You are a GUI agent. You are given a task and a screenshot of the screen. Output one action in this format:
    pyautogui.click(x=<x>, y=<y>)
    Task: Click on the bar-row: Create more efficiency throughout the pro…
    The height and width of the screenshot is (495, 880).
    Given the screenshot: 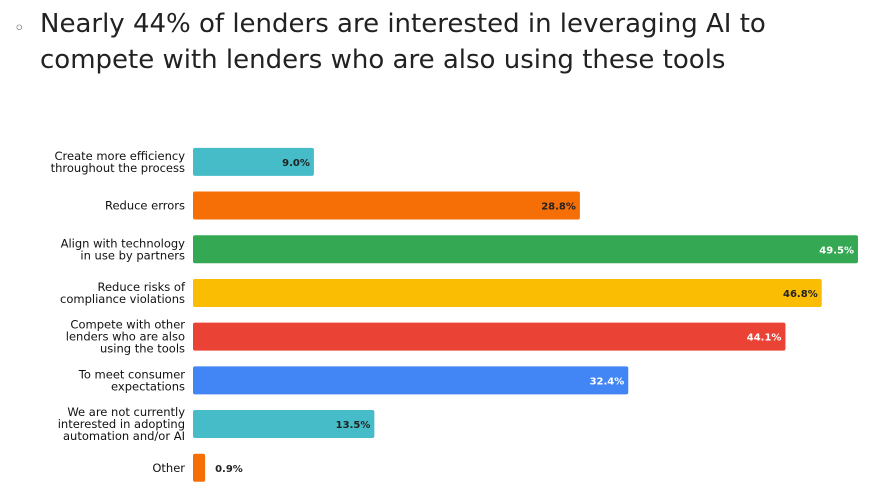 What is the action you would take?
    pyautogui.click(x=182, y=161)
    